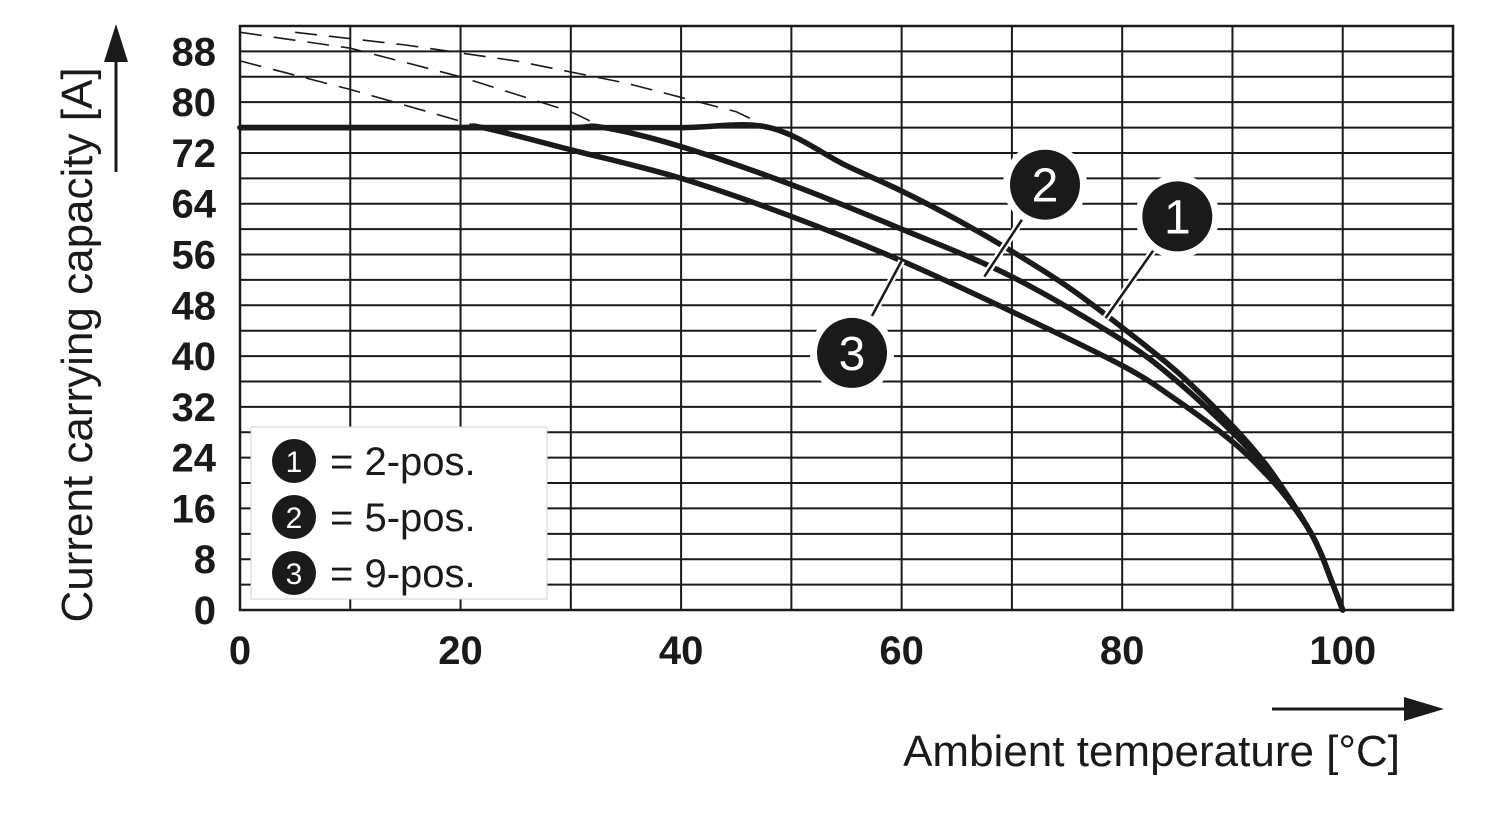  What do you see at coordinates (403, 462) in the screenshot?
I see `legend-entry-text: = 2-pos.` at bounding box center [403, 462].